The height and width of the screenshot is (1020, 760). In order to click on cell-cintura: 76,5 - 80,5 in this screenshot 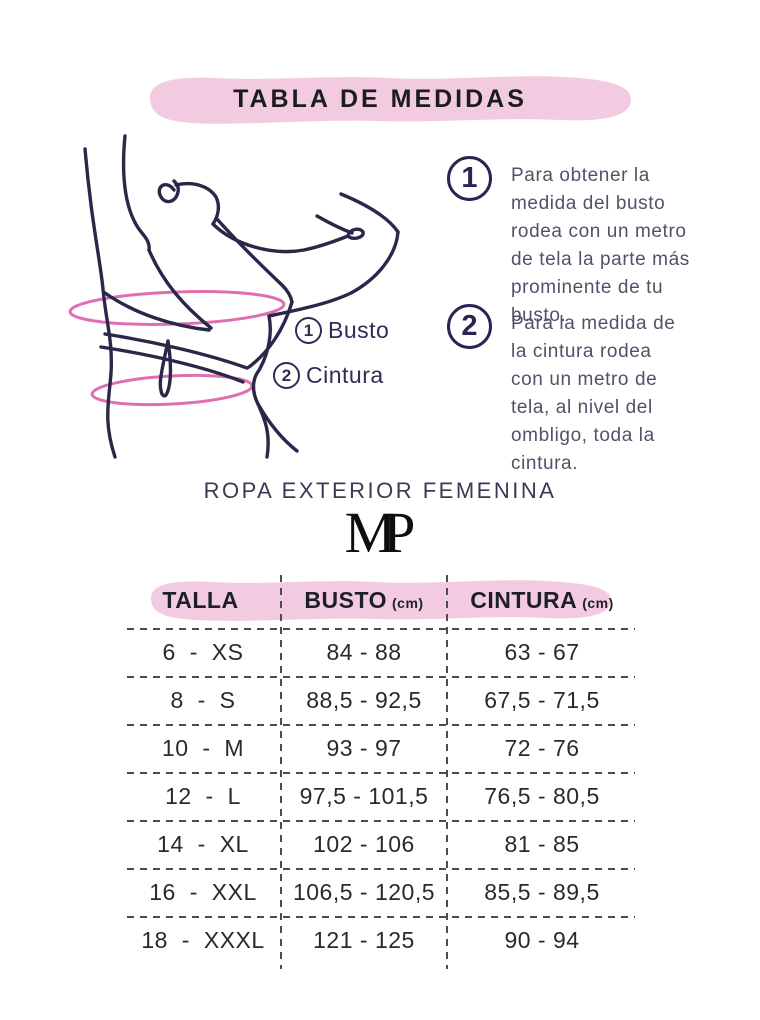, I will do `click(542, 795)`.